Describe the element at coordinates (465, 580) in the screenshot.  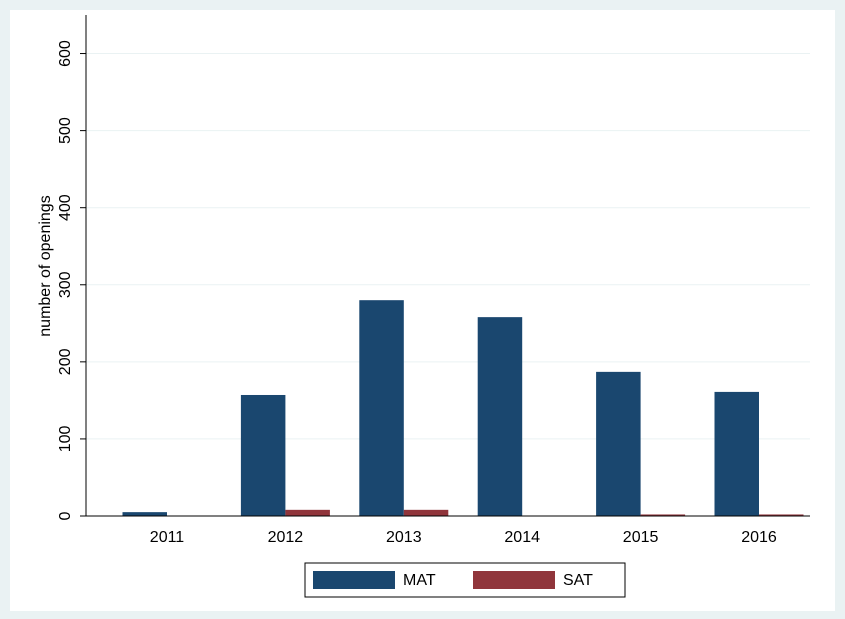
I see `legend-box` at that location.